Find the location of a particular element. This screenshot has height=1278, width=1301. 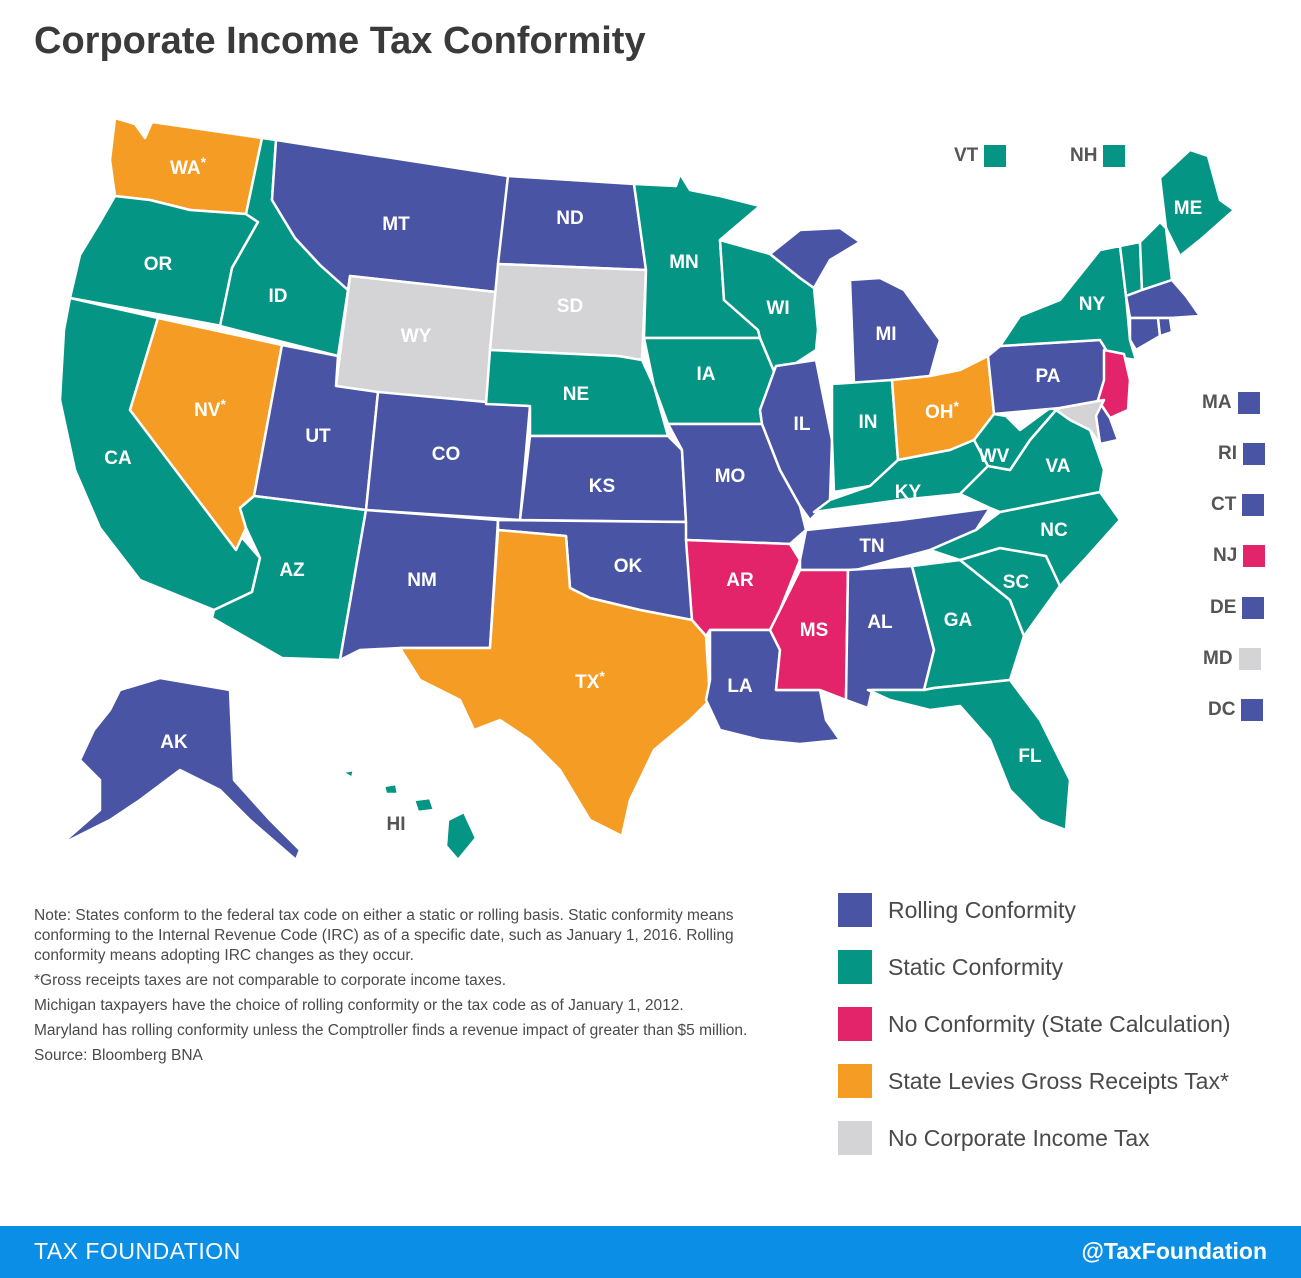

label-CO: CO is located at coordinates (446, 454).